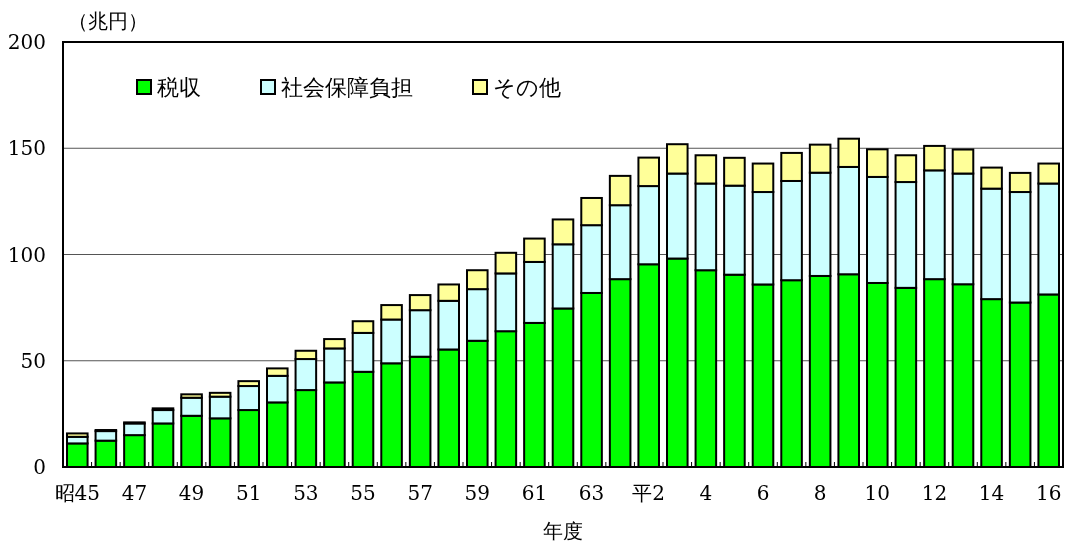 The image size is (1068, 545). What do you see at coordinates (649, 493) in the screenshot?
I see `x-tick-label: 平2` at bounding box center [649, 493].